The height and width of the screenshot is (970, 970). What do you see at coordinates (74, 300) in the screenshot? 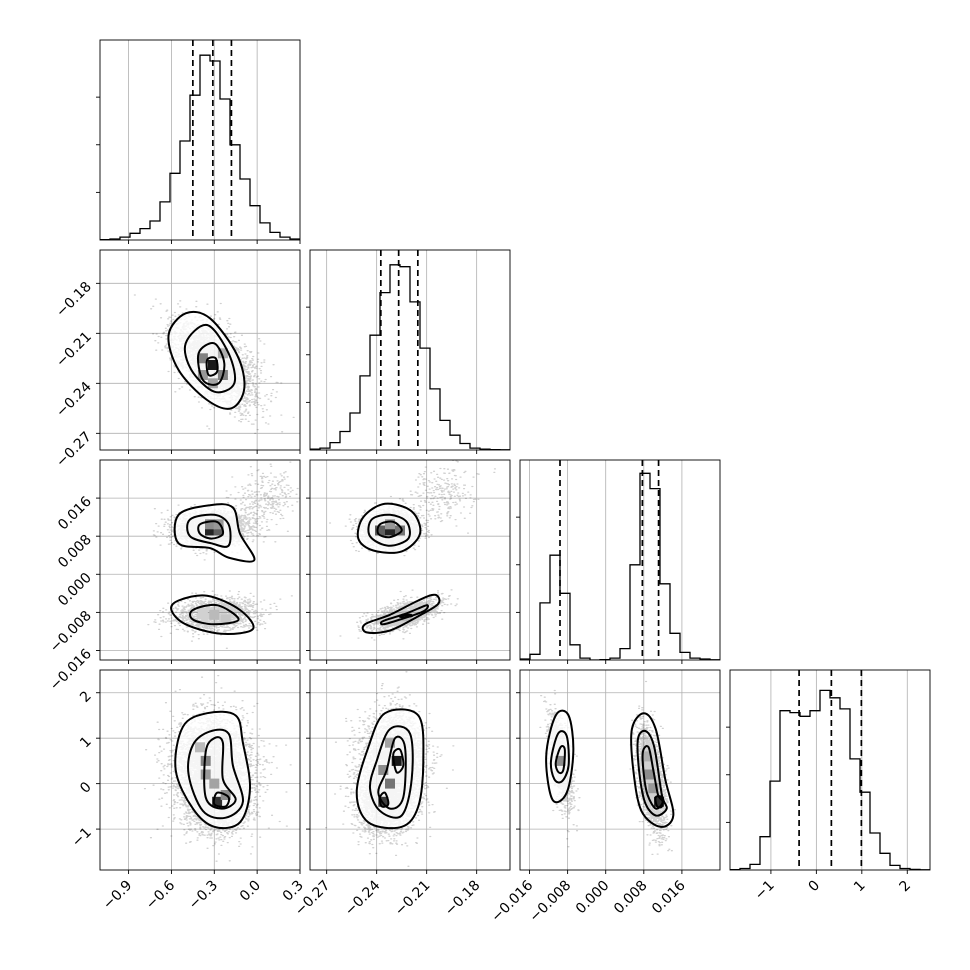
I see `y-tick-label: −0.18` at bounding box center [74, 300].